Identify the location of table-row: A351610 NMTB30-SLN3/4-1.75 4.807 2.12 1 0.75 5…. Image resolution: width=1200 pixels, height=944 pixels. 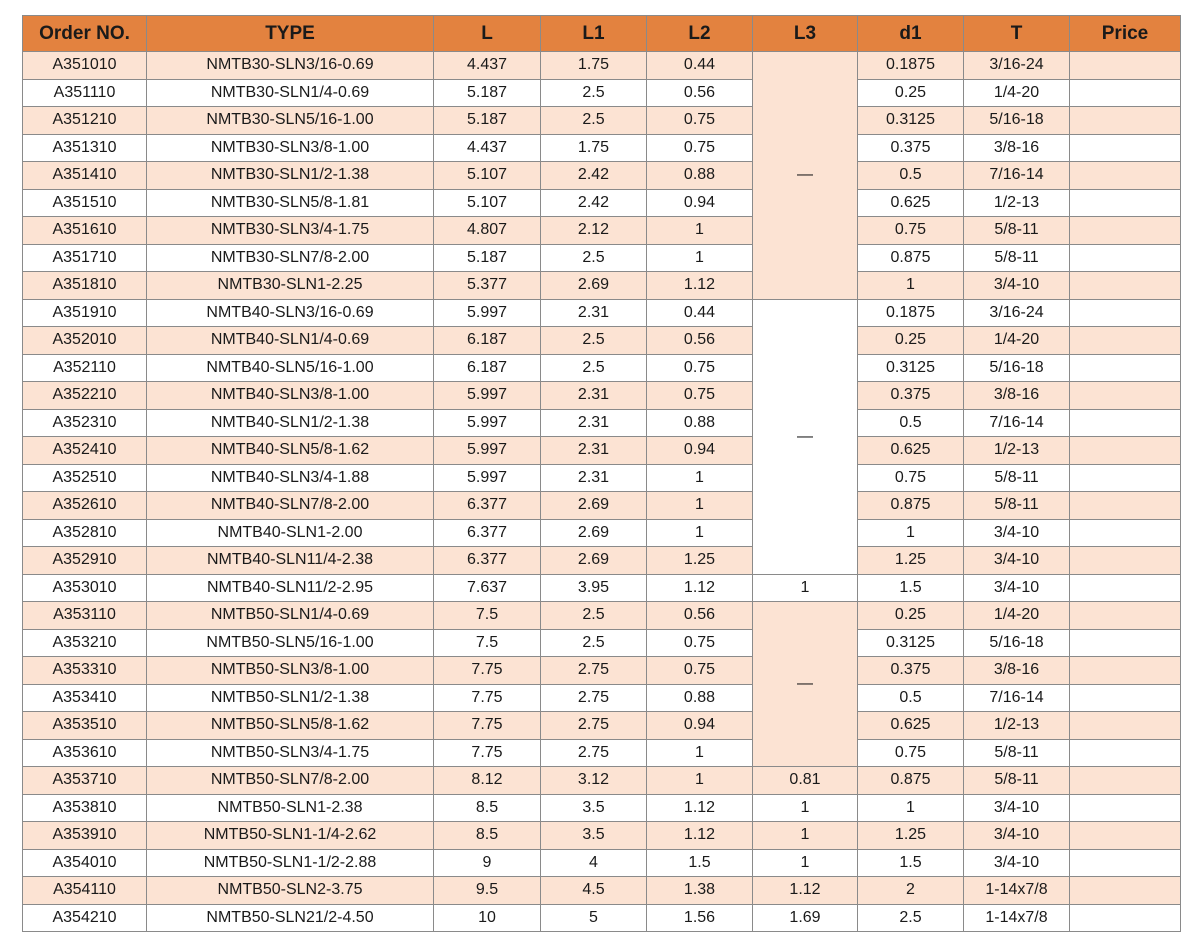
(601, 230).